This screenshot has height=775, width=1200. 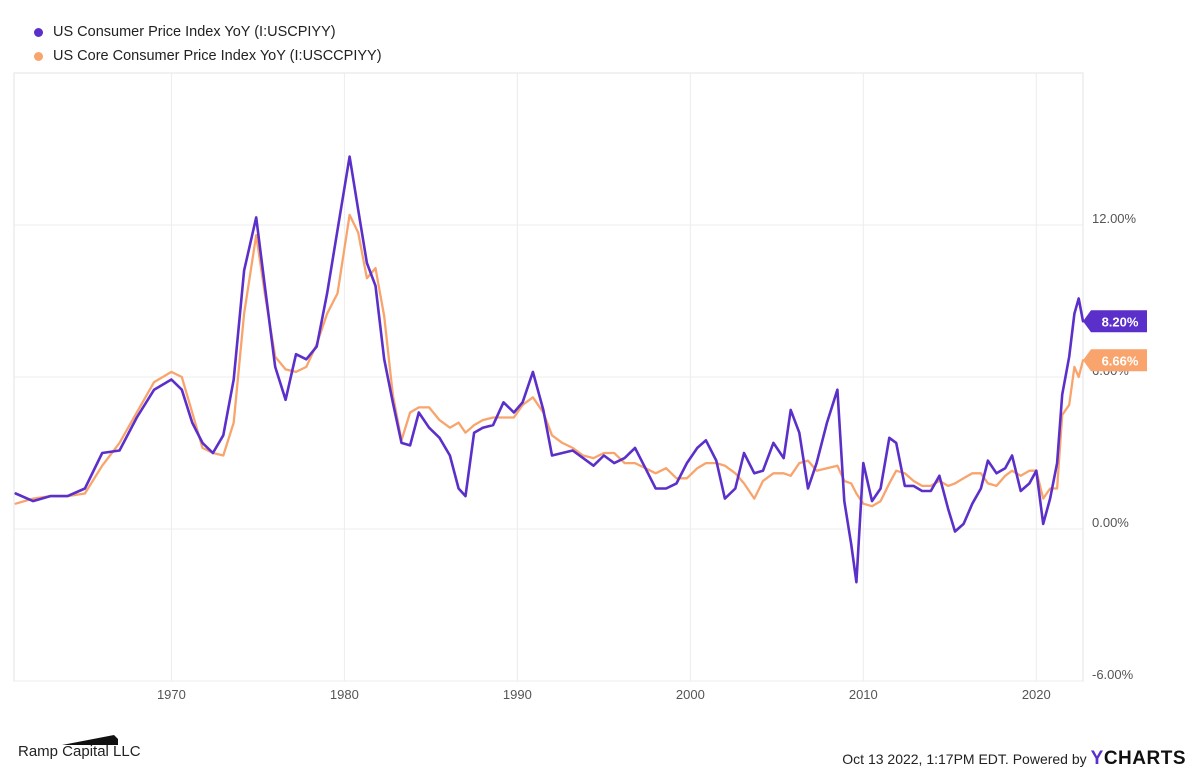 I want to click on x-tick-label: 2010, so click(x=863, y=694).